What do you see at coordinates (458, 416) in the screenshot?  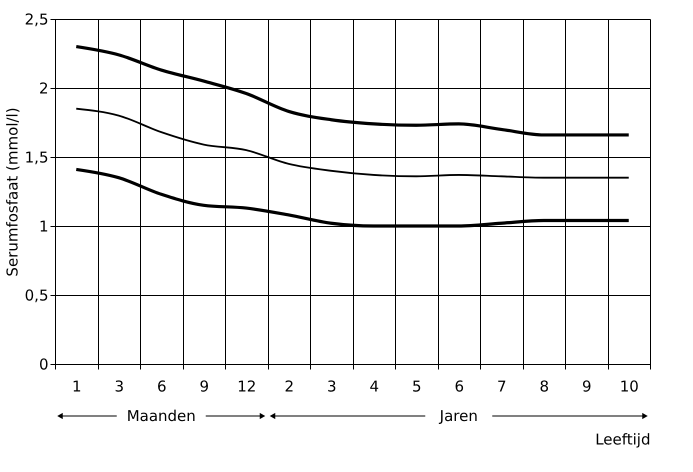 I see `text: Jaren` at bounding box center [458, 416].